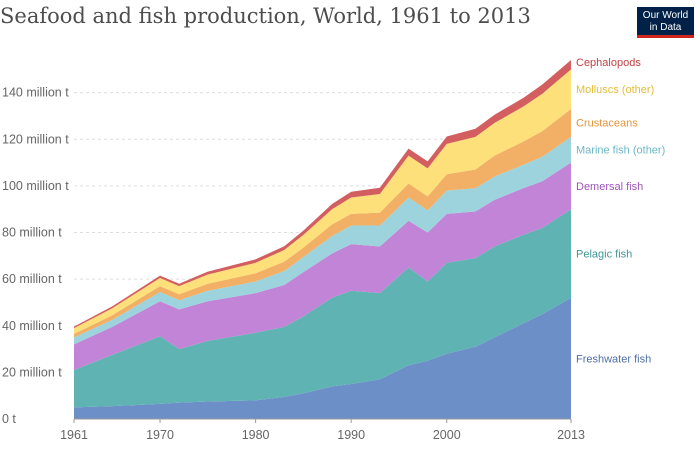  What do you see at coordinates (35, 186) in the screenshot?
I see `y-tick-label: 100 million t` at bounding box center [35, 186].